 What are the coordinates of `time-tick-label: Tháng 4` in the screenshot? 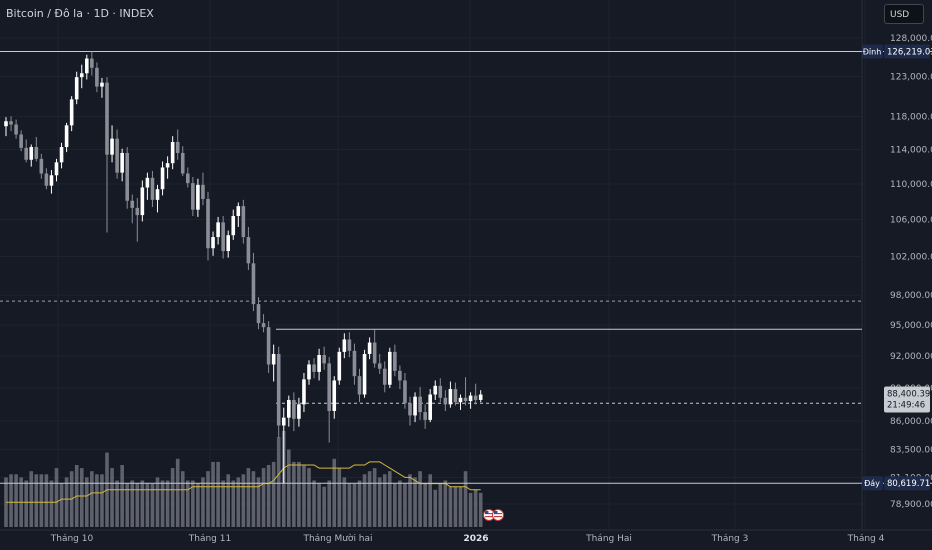 It's located at (866, 539).